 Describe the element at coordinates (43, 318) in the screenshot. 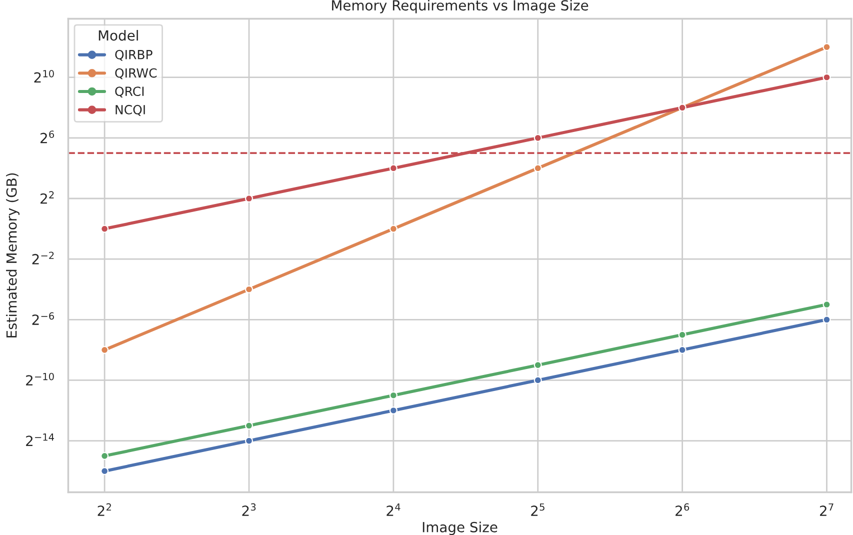

I see `y-tick-label: 2$^{−6}$` at that location.